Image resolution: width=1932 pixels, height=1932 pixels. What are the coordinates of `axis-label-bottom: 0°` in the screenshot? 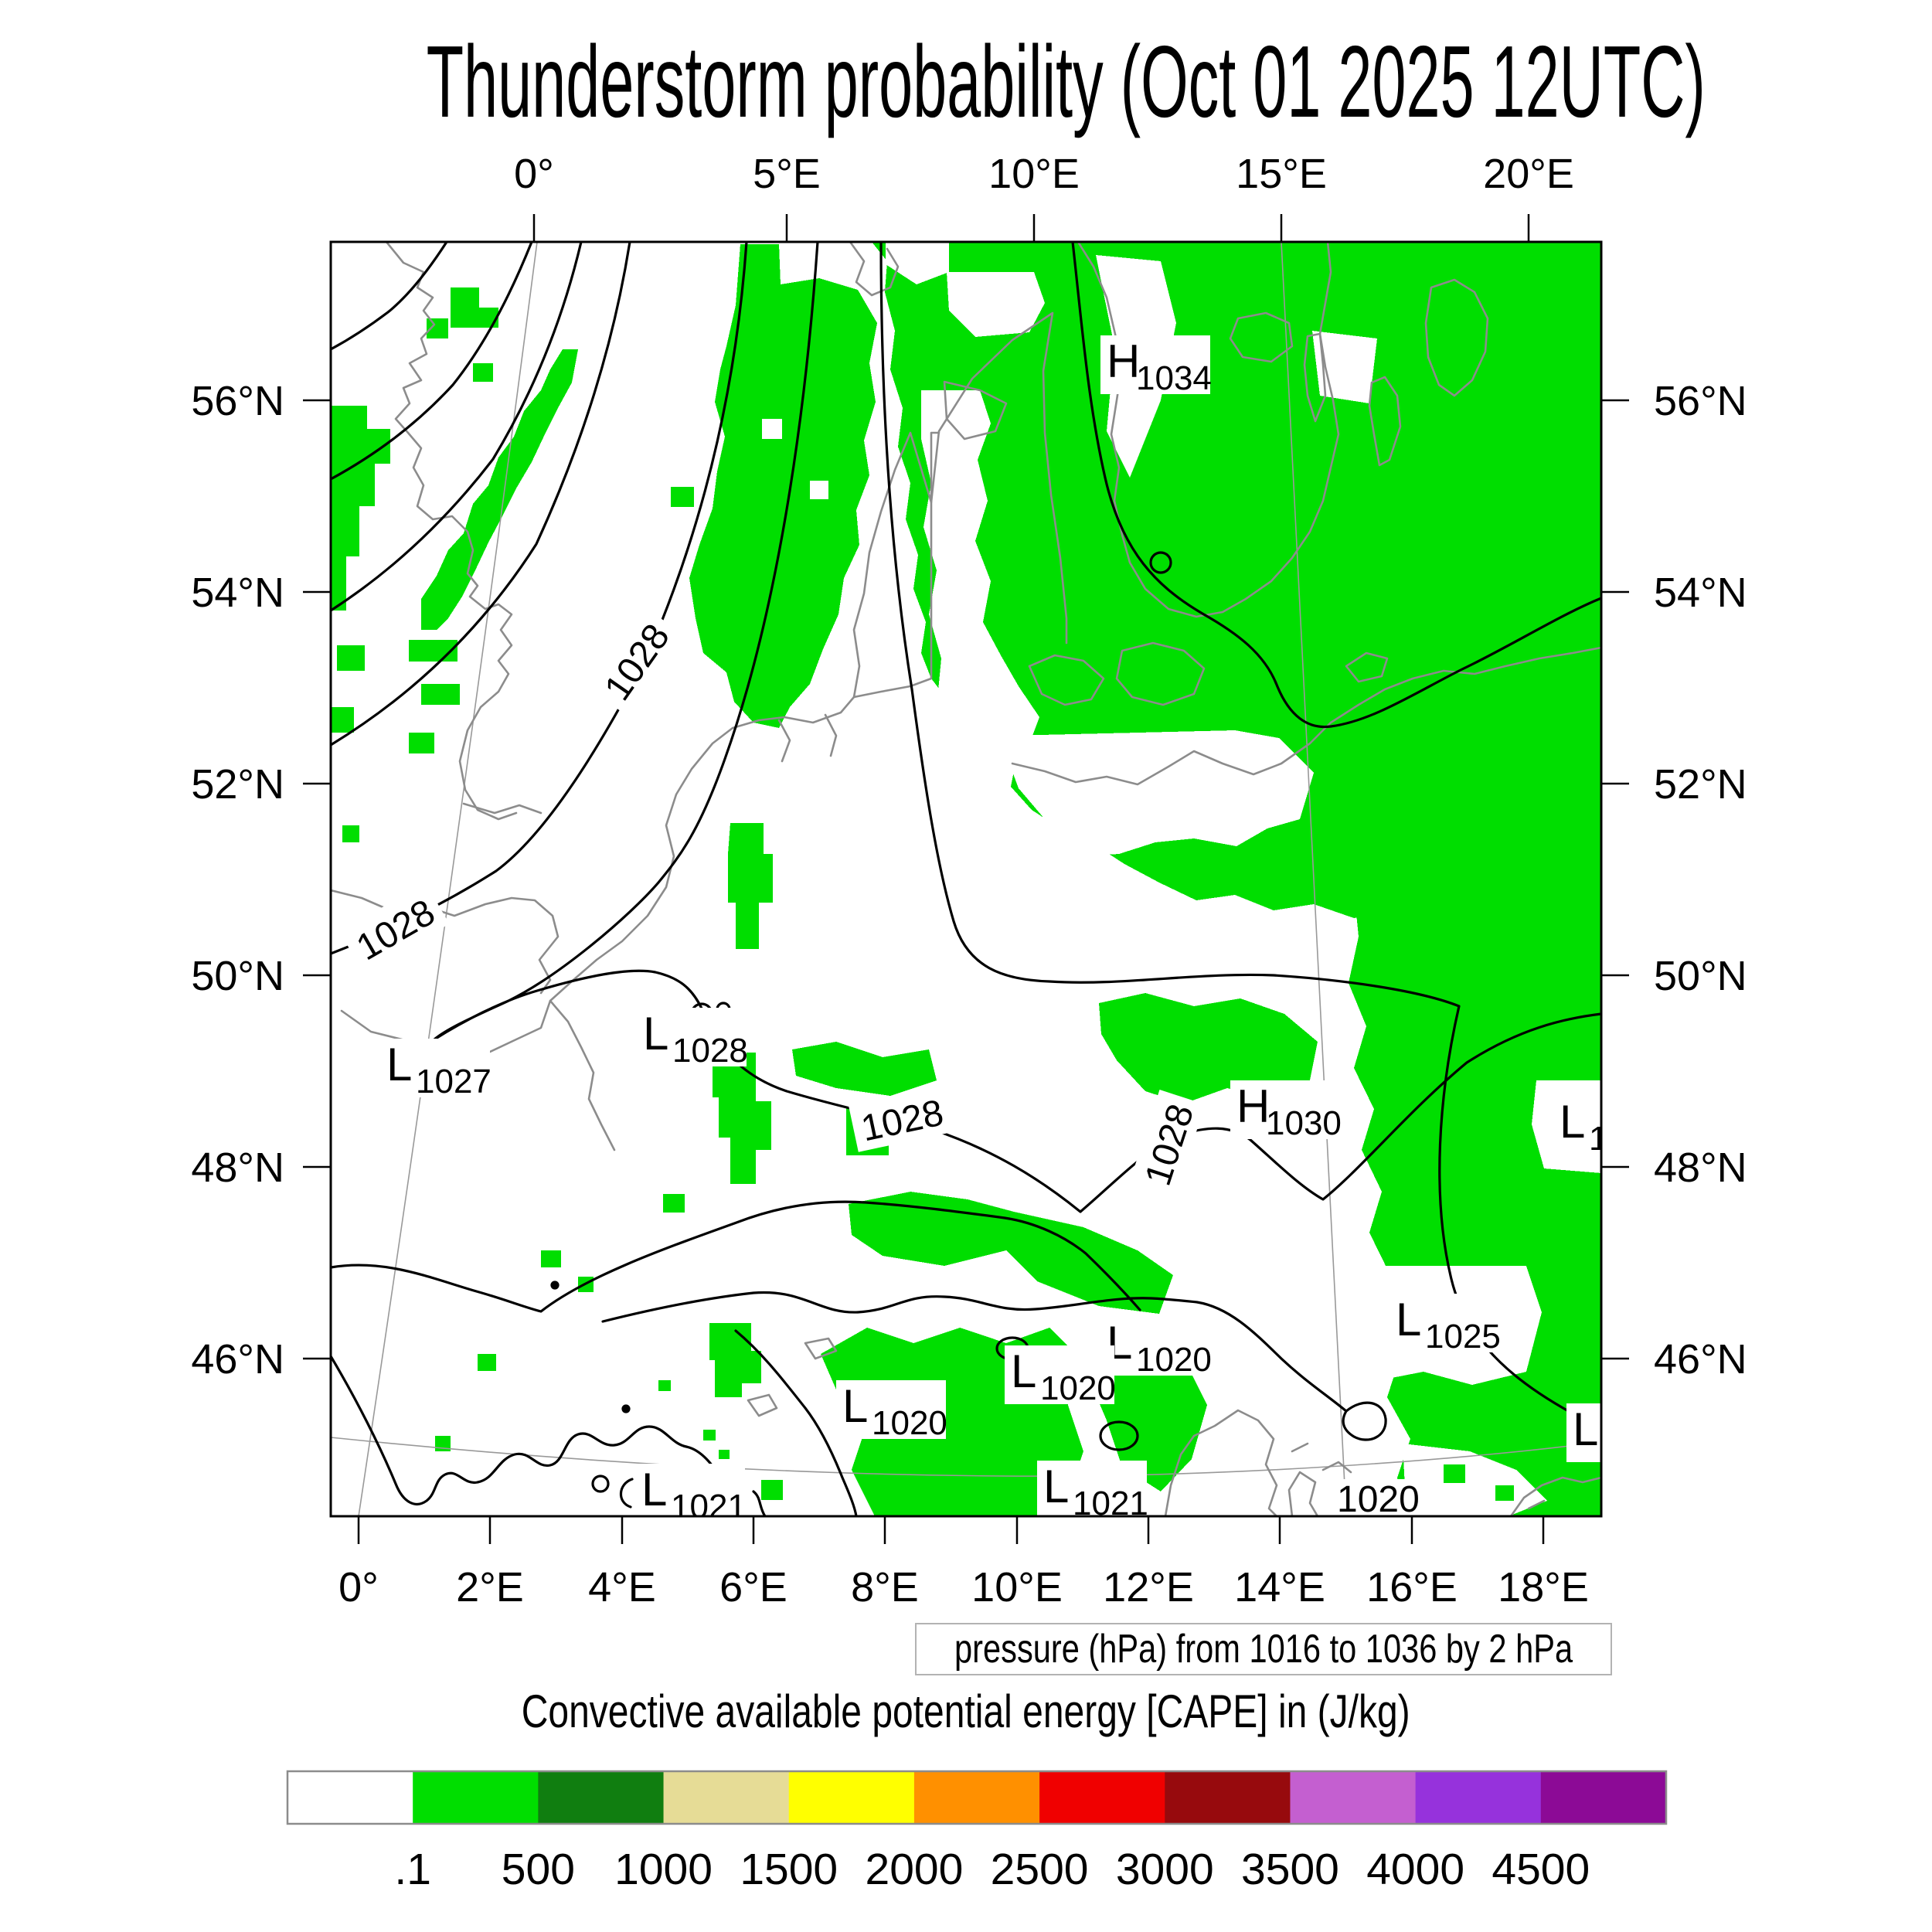 It's located at (358, 1587).